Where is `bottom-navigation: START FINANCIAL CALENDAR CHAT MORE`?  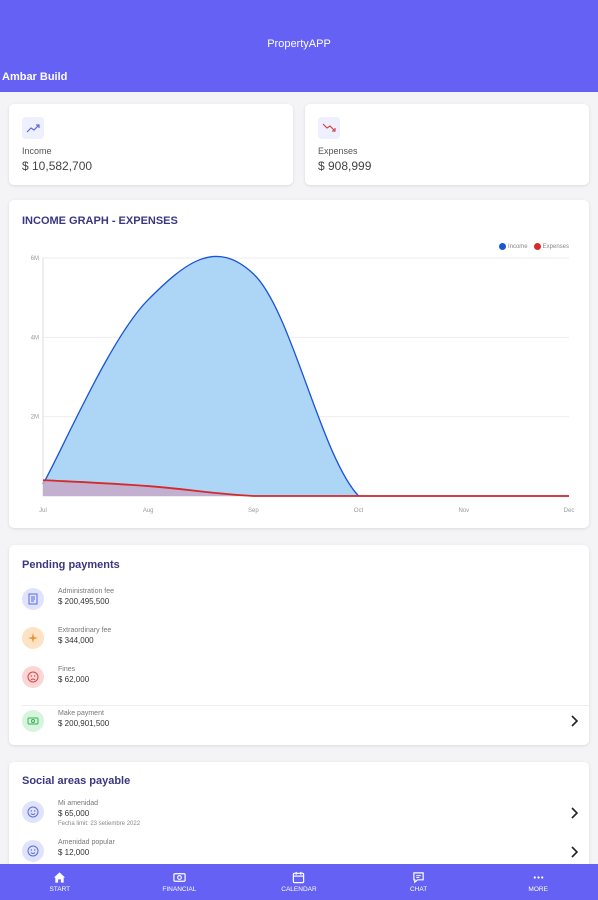 bottom-navigation: START FINANCIAL CALENDAR CHAT MORE is located at coordinates (299, 882).